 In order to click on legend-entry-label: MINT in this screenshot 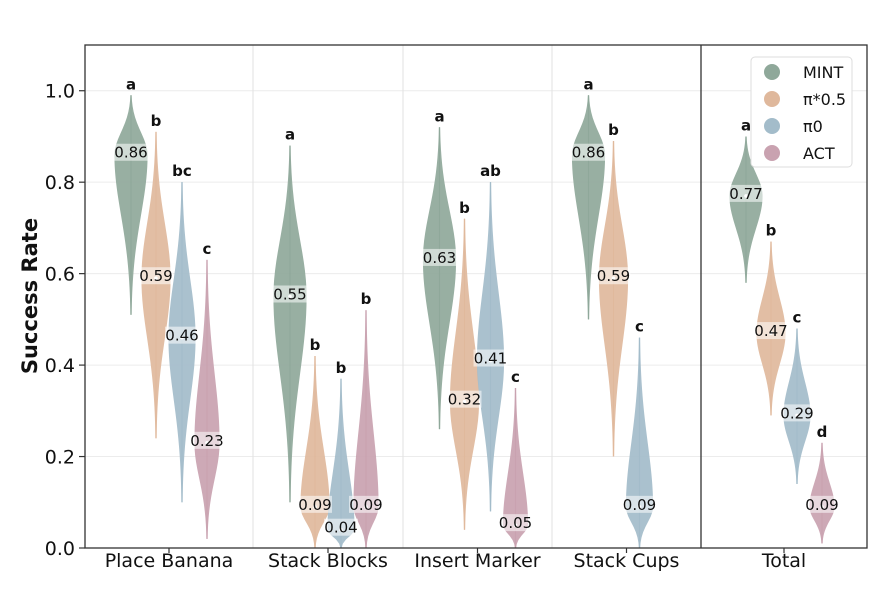, I will do `click(823, 72)`.